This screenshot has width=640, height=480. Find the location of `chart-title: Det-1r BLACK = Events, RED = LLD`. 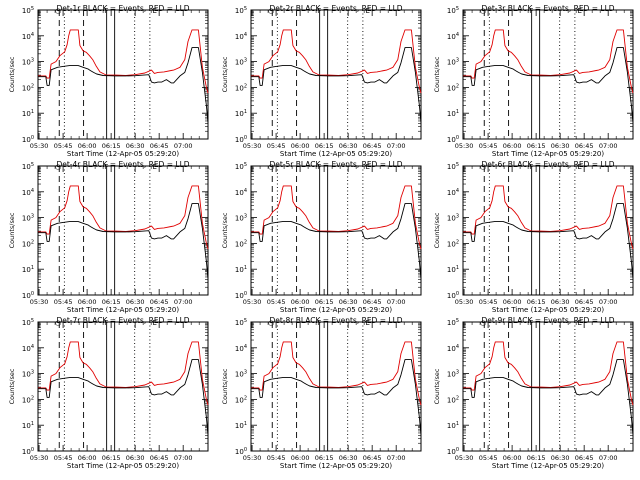

chart-title: Det-1r BLACK = Events, RED = LLD is located at coordinates (122, 8).